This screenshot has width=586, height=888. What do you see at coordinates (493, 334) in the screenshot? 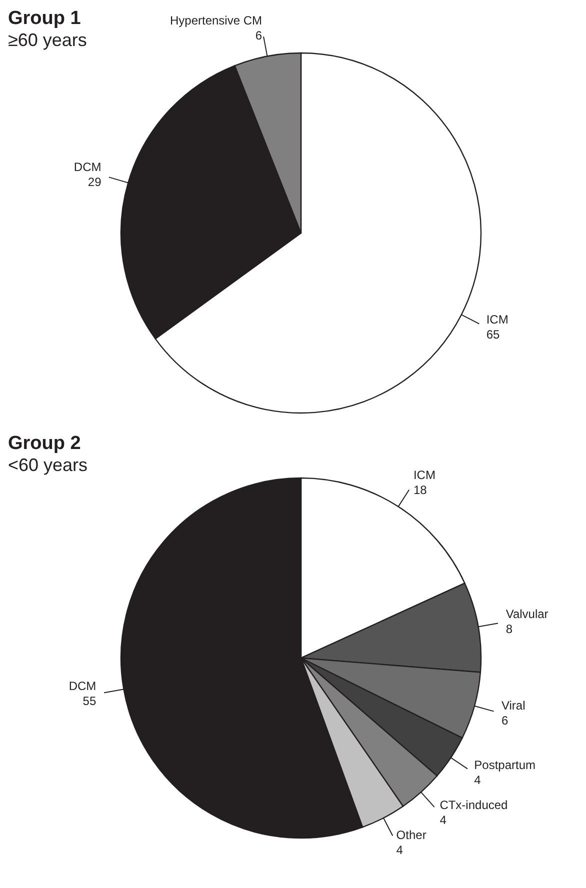
I see `data-label: 65` at bounding box center [493, 334].